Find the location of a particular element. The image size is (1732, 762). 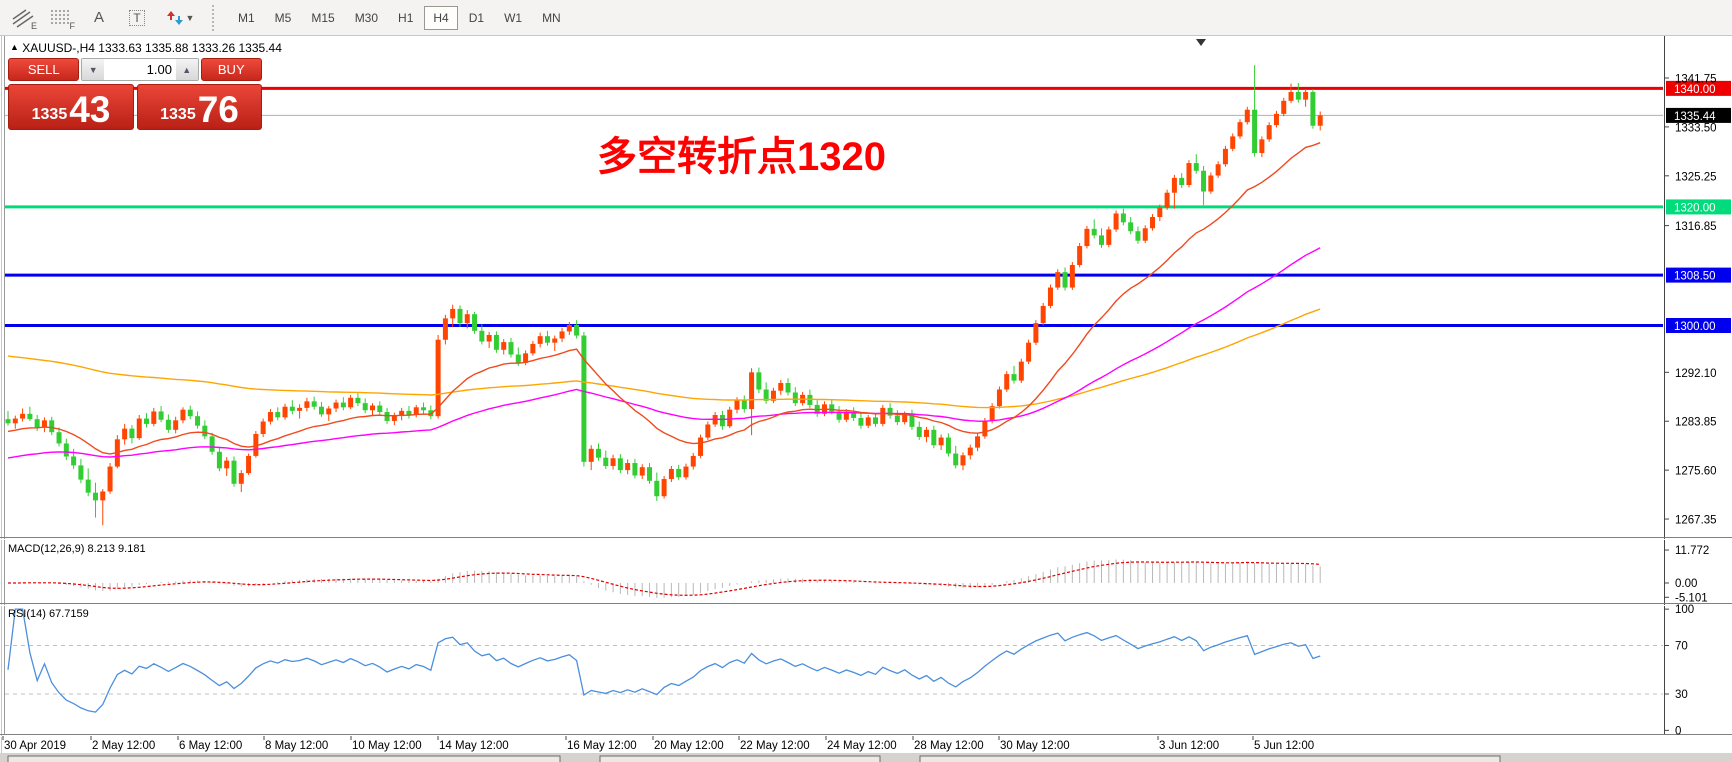

volume-increase-button: ▲ is located at coordinates (186, 69).